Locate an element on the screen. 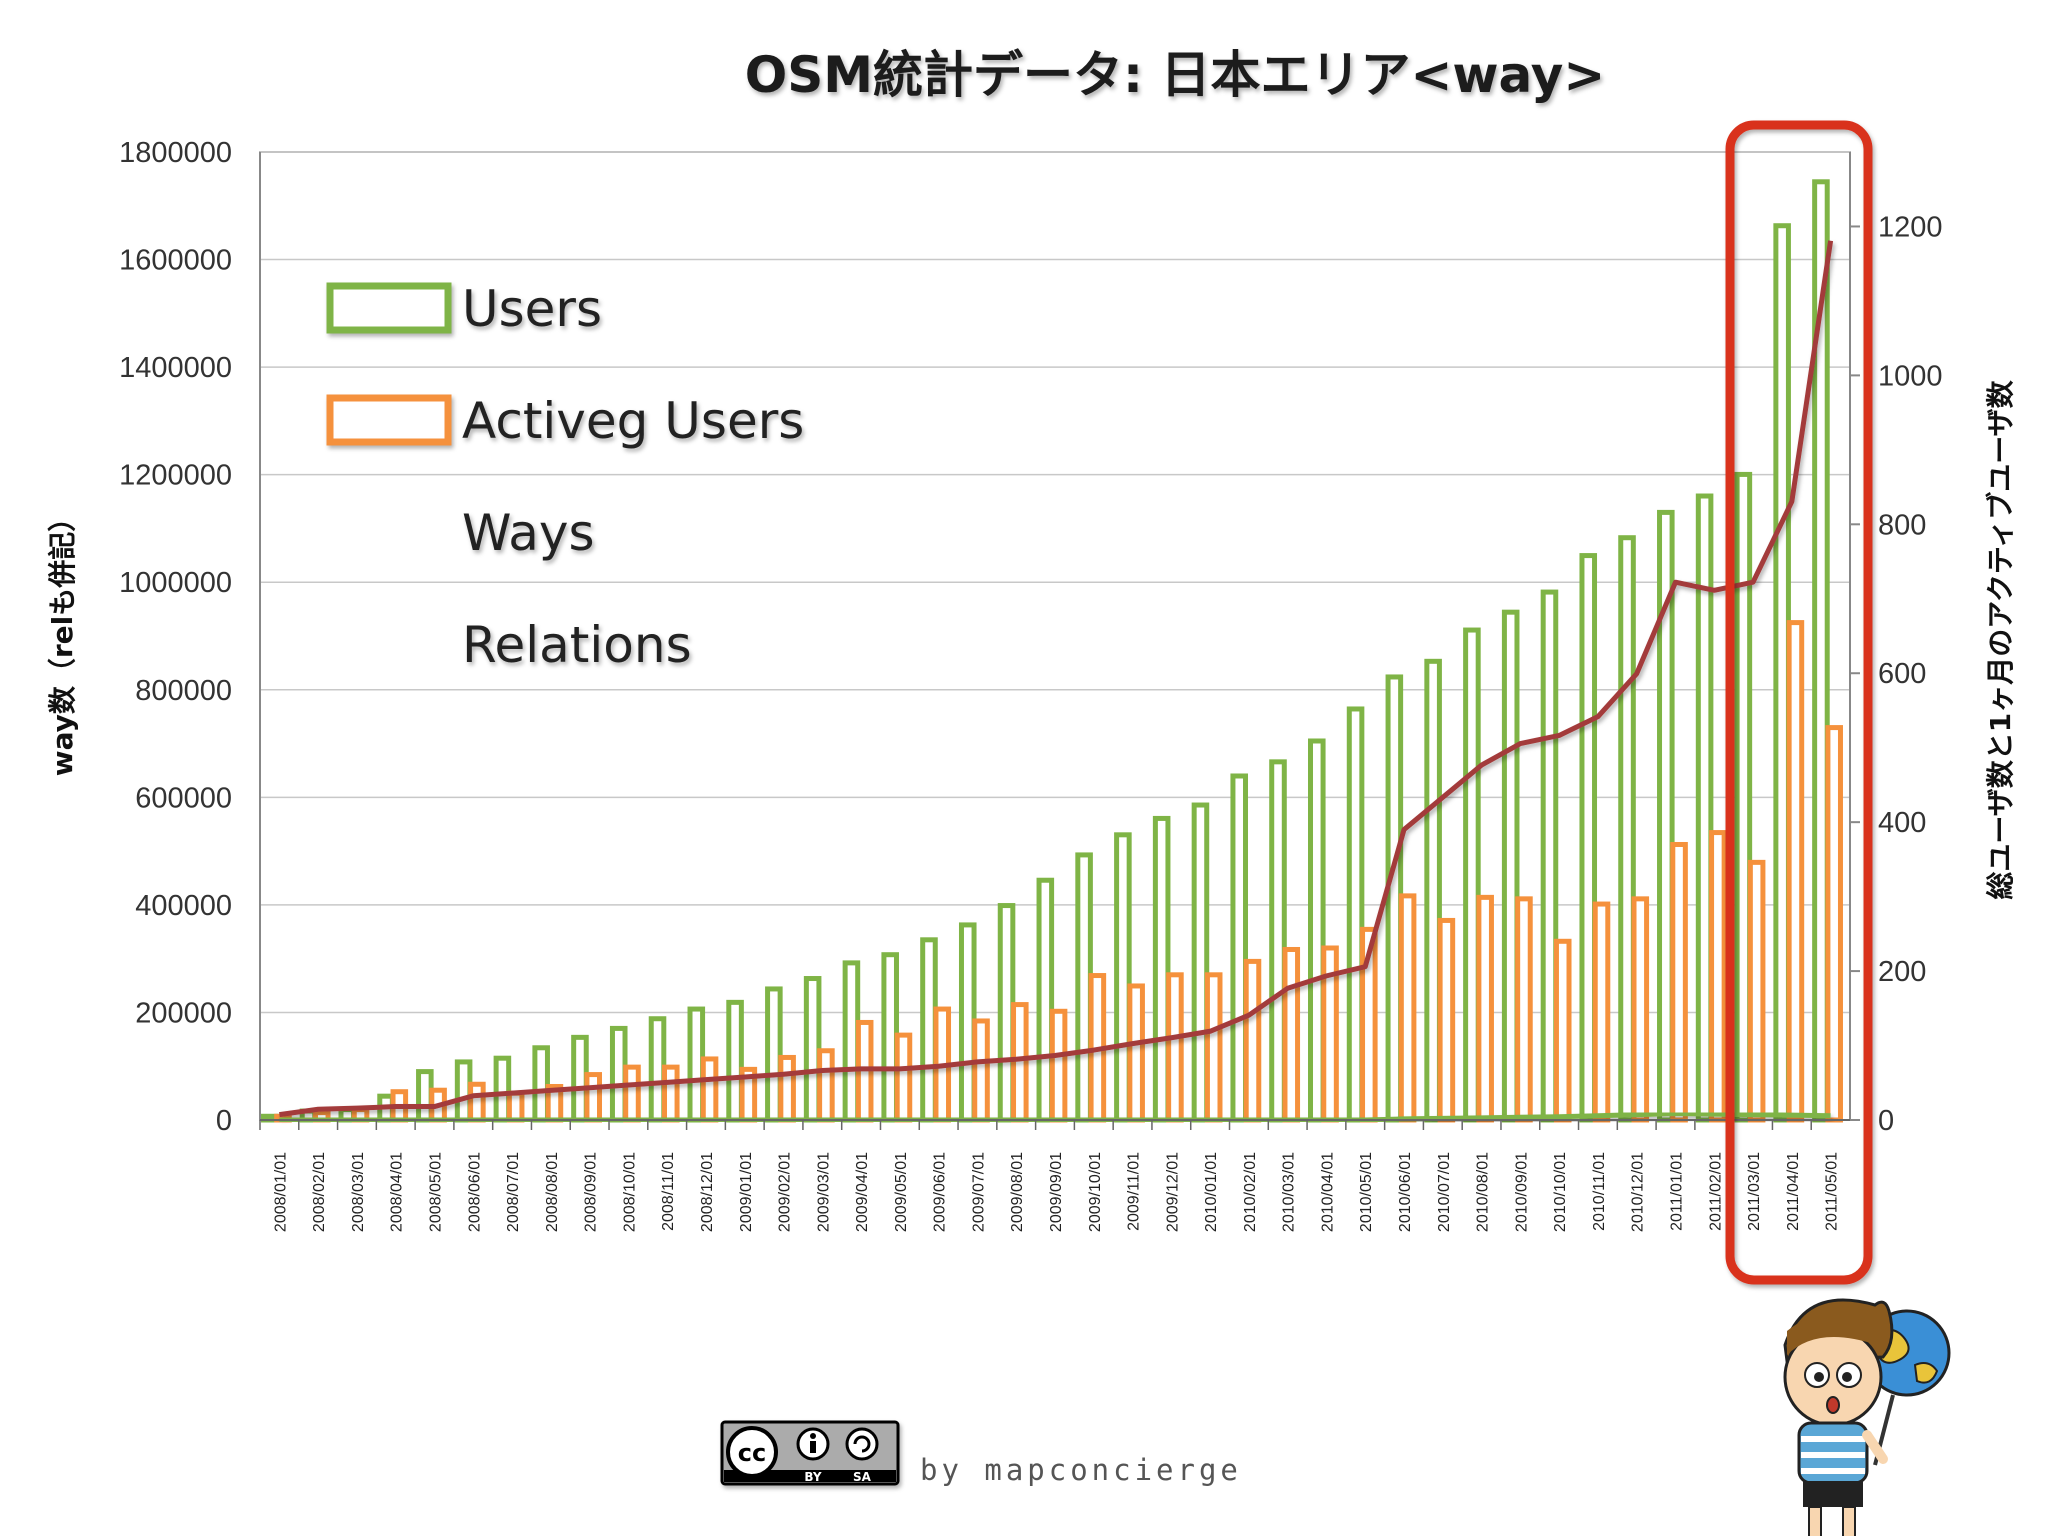  x-tick-label: 2008/12/01 is located at coordinates (707, 1192).